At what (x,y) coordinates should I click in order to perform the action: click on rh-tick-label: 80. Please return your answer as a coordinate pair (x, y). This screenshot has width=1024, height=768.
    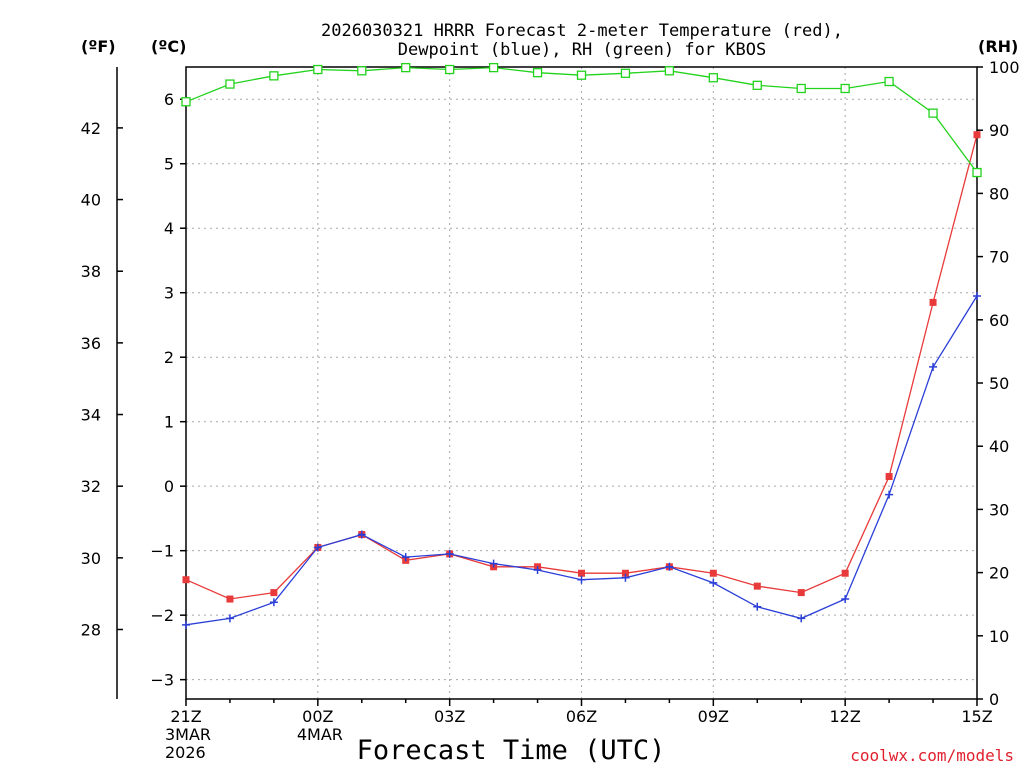
    Looking at the image, I should click on (999, 193).